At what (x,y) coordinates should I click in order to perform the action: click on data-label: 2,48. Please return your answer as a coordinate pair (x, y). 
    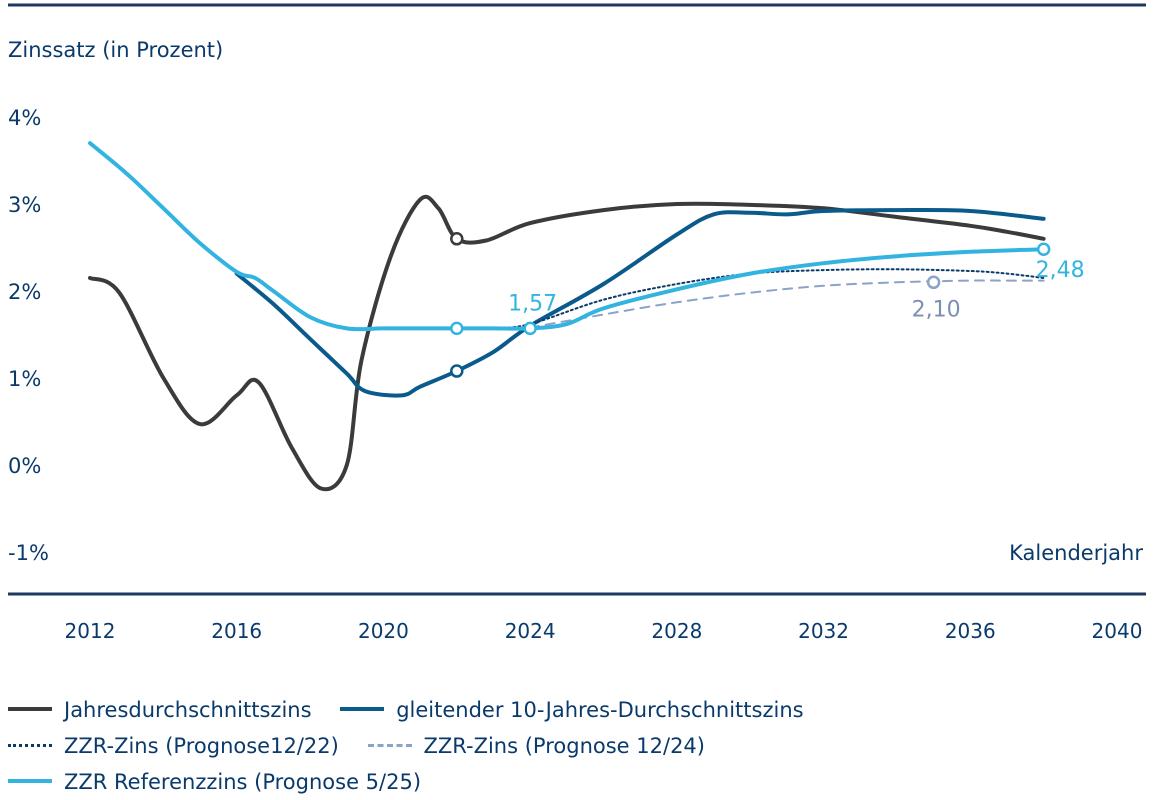
    Looking at the image, I should click on (1060, 270).